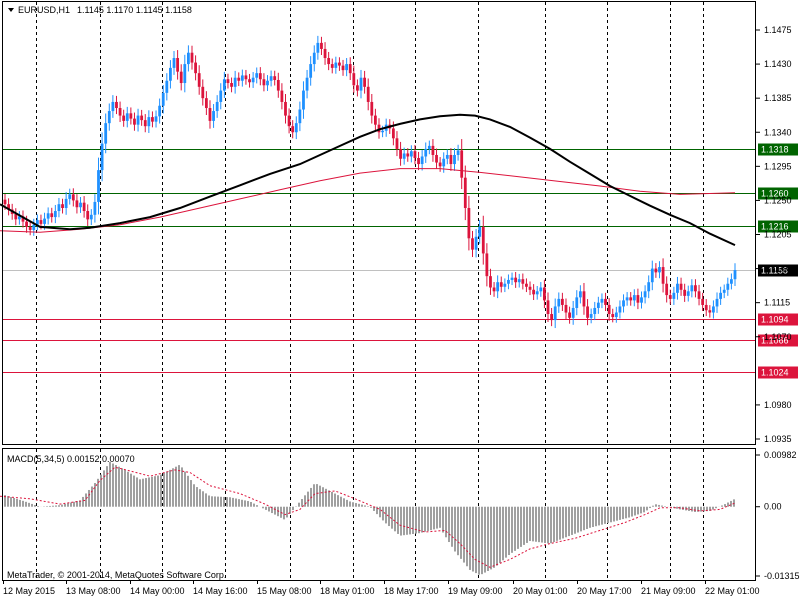 Image resolution: width=800 pixels, height=600 pixels. Describe the element at coordinates (400, 372) in the screenshot. I see `level-1-1024: 1.1024` at that location.